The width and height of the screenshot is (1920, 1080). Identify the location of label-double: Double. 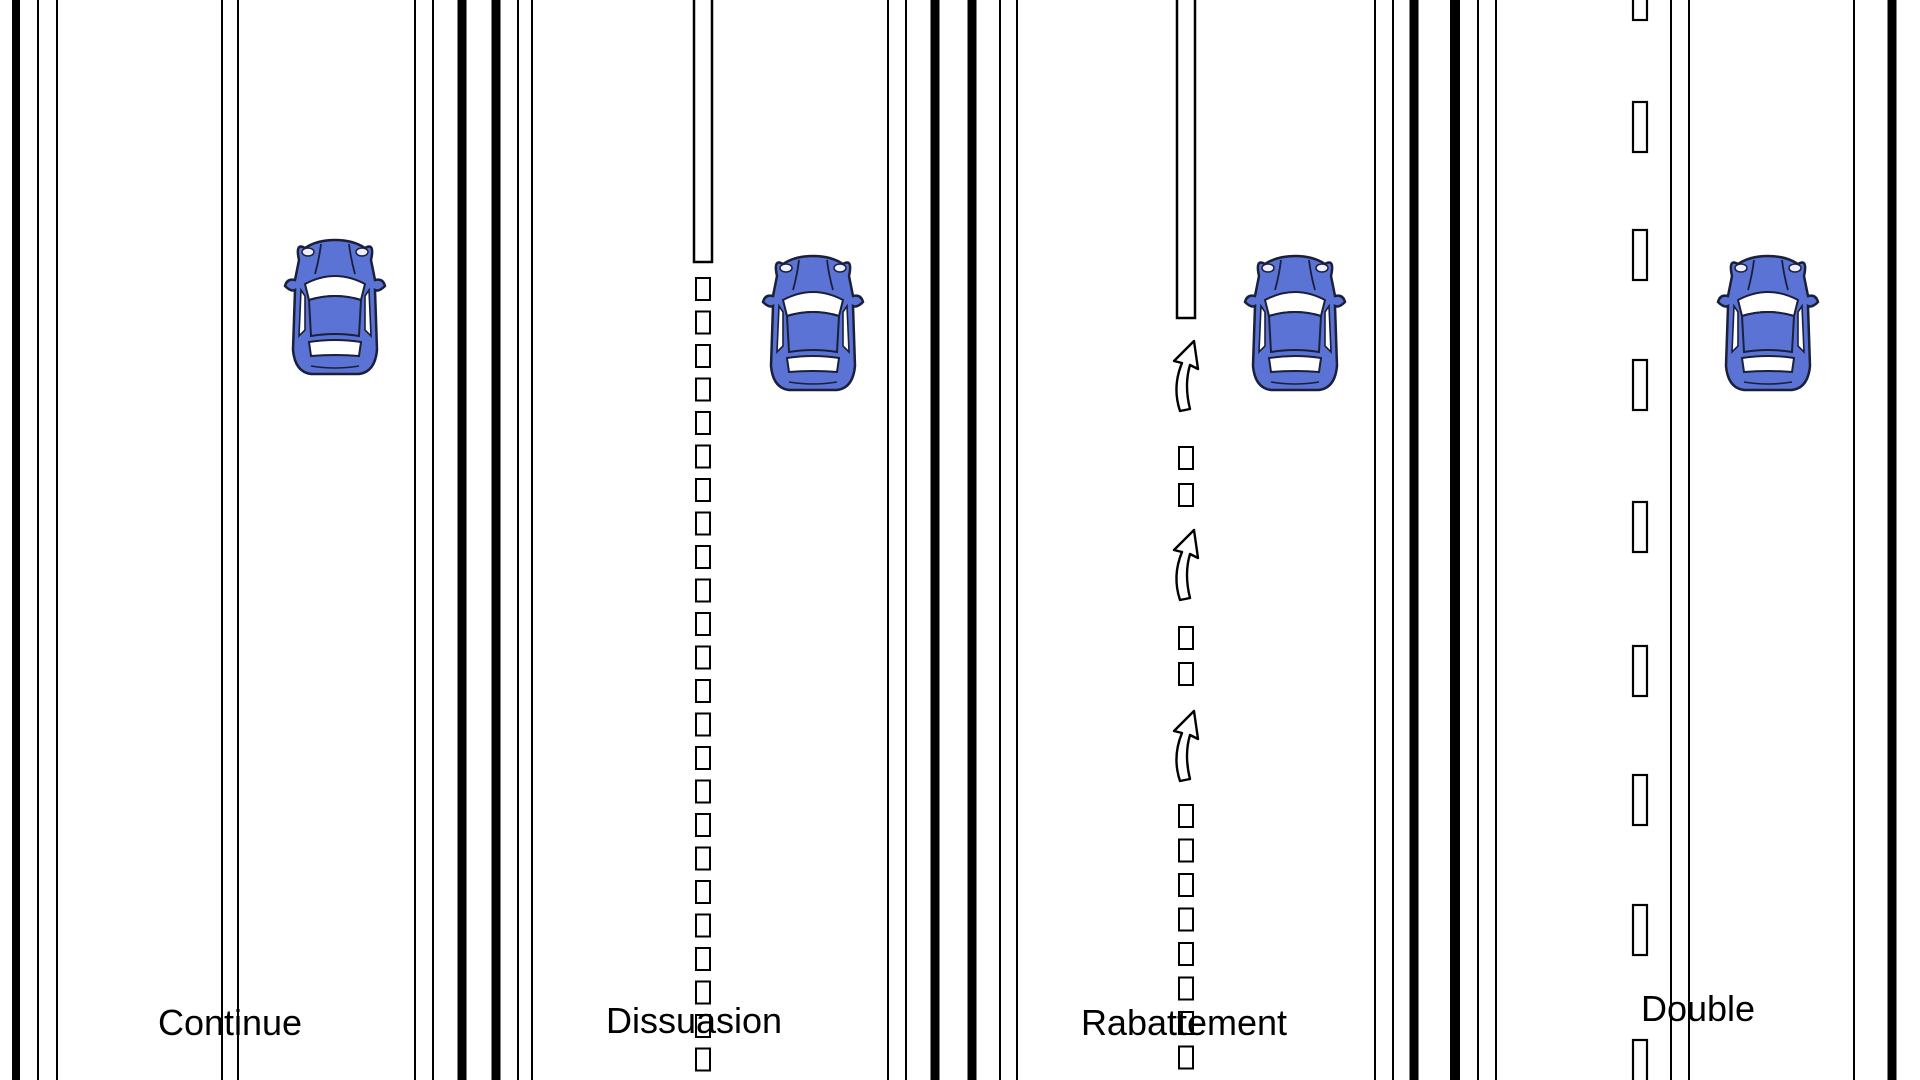
(1698, 1008).